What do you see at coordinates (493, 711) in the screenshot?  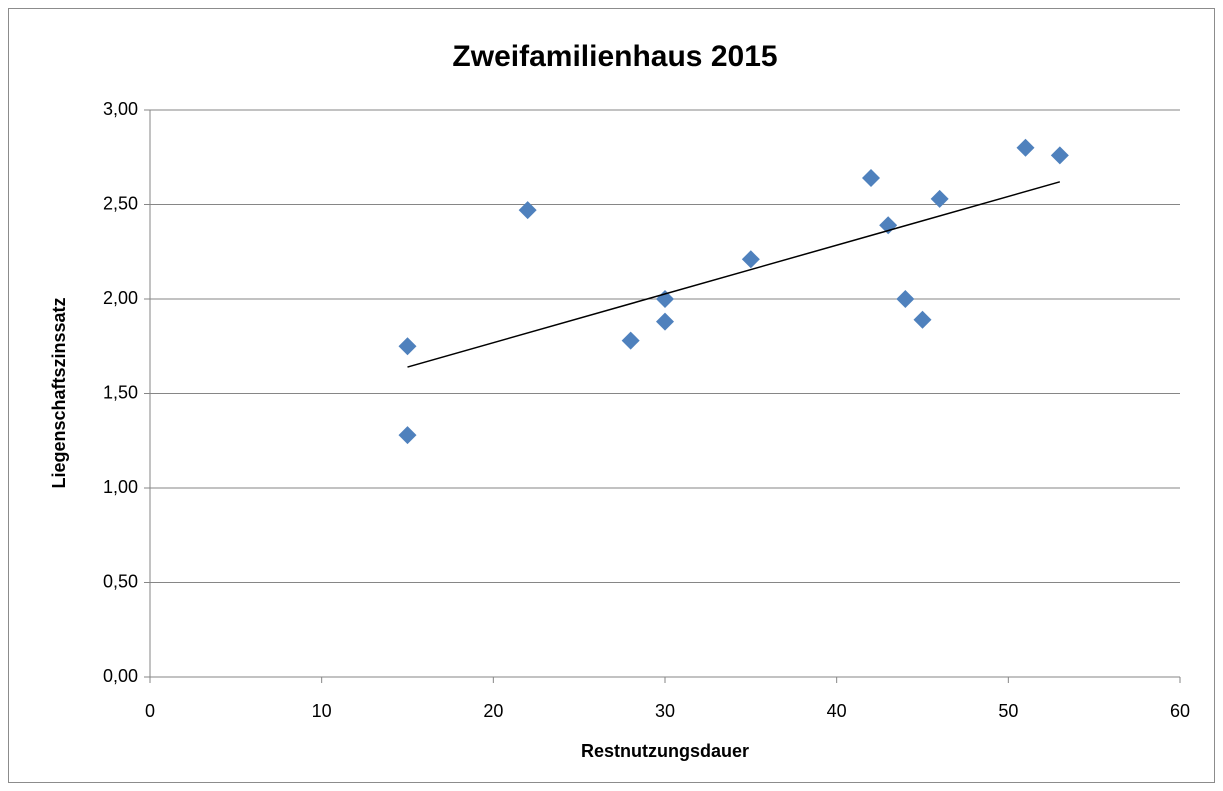 I see `x-tick-label: 20` at bounding box center [493, 711].